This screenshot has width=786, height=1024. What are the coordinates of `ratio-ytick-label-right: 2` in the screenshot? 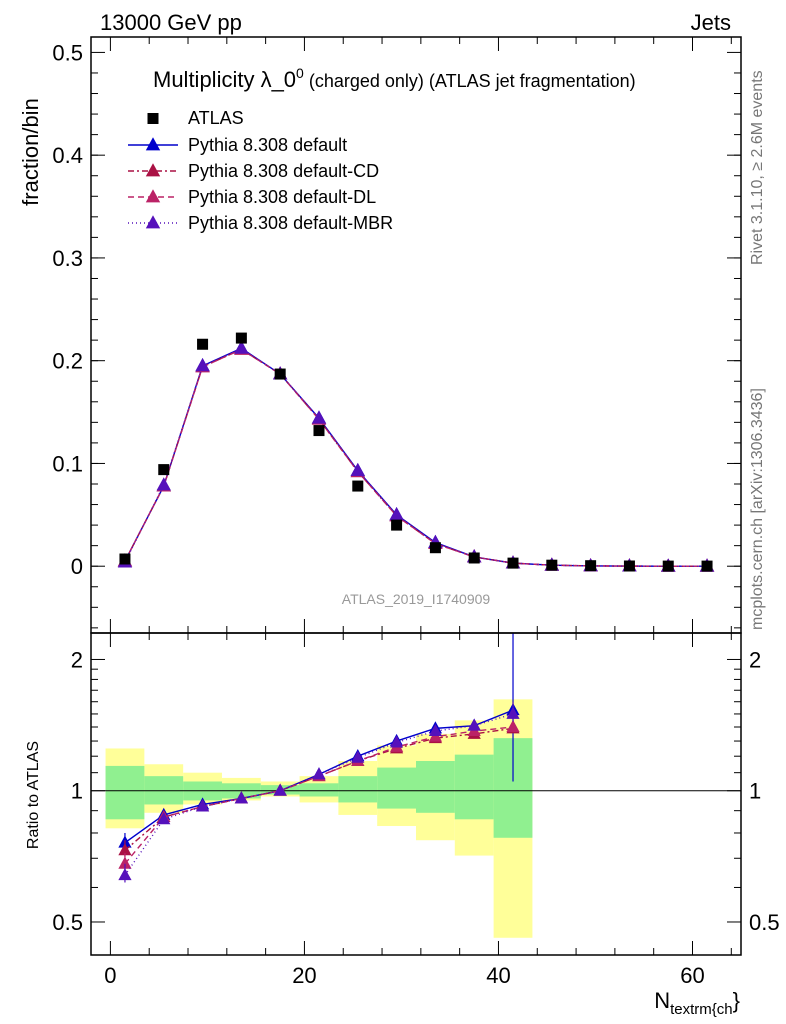 It's located at (755, 659).